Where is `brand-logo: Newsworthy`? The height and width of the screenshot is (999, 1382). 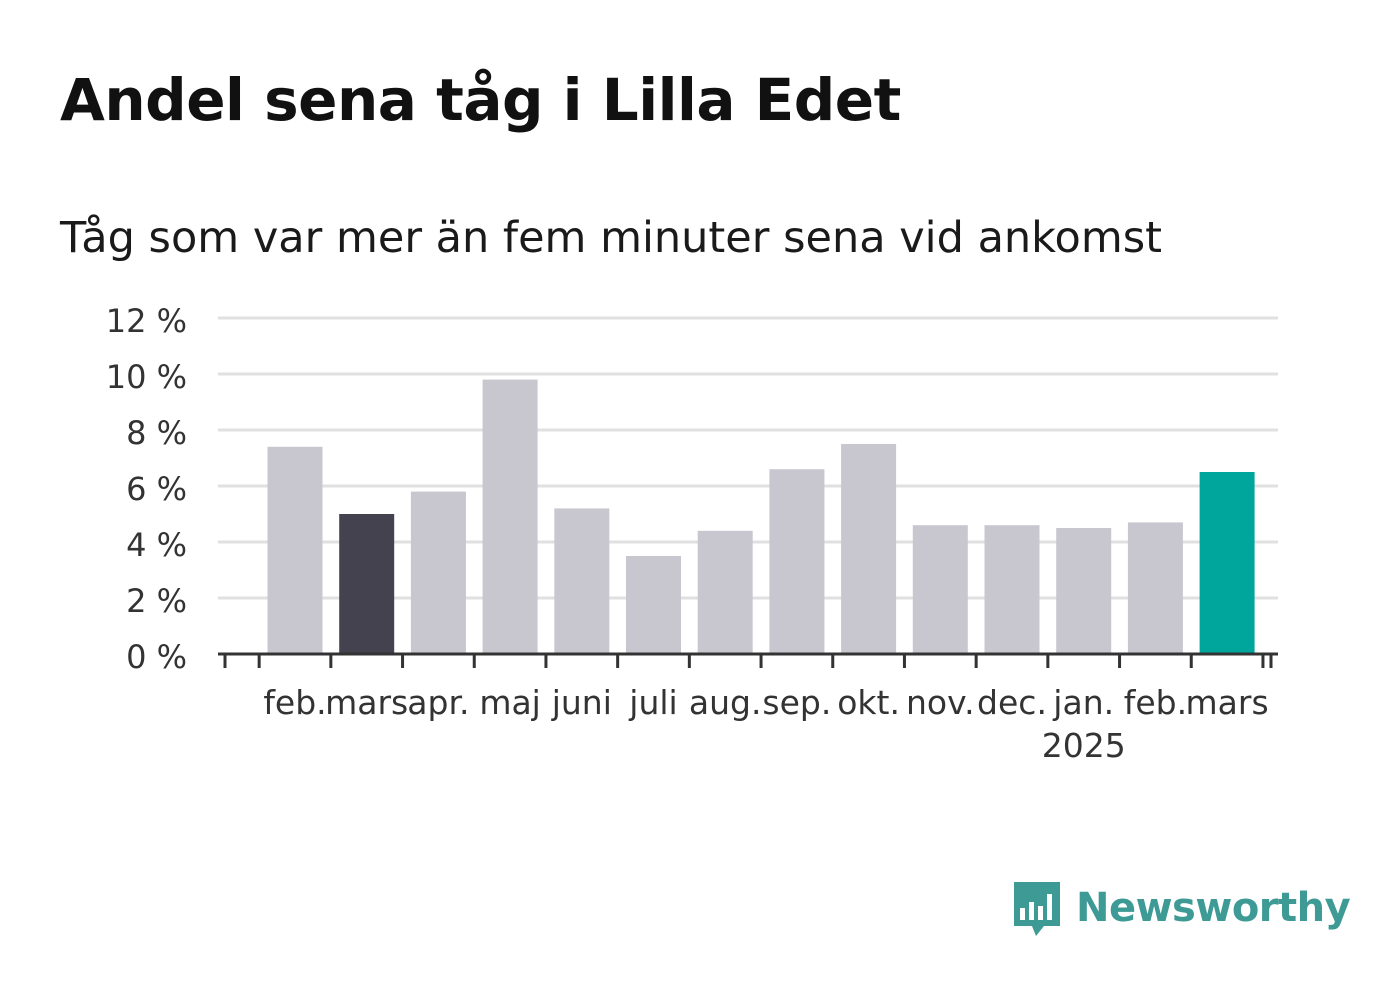
brand-logo: Newsworthy is located at coordinates (1180, 908).